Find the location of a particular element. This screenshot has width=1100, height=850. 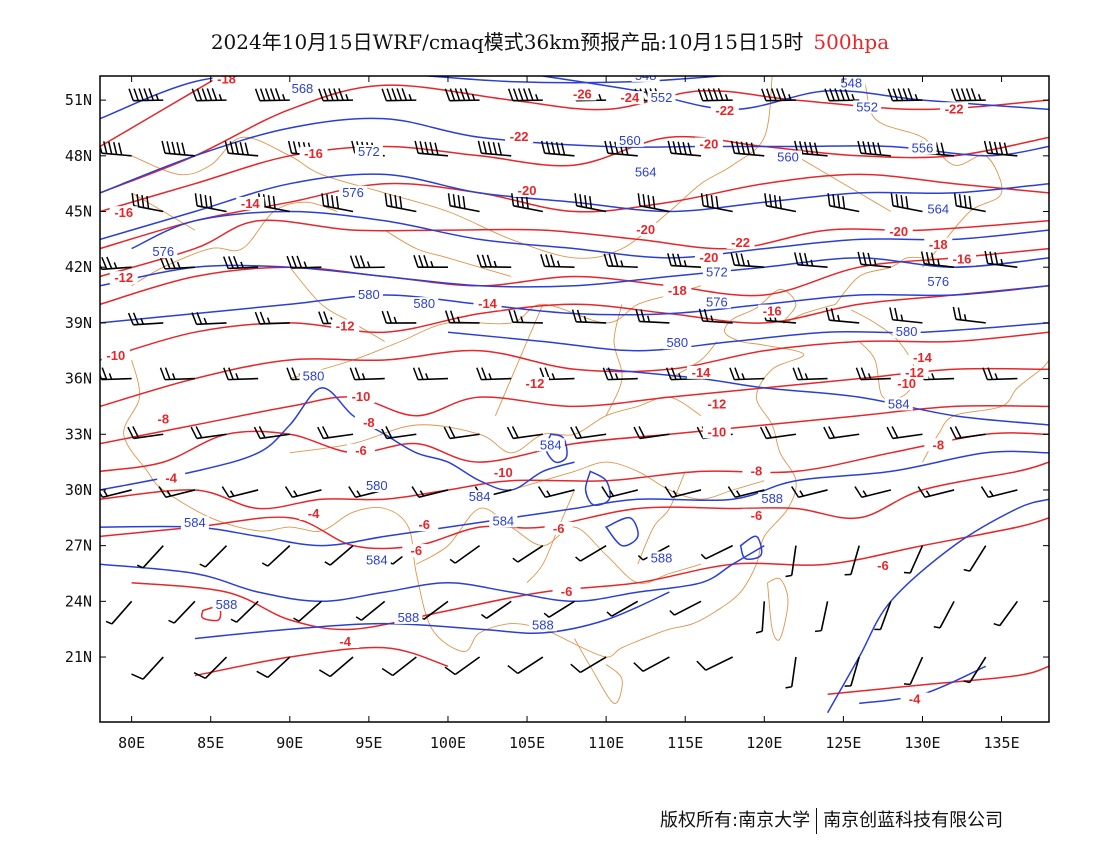

height-label: 548 is located at coordinates (646, 75).